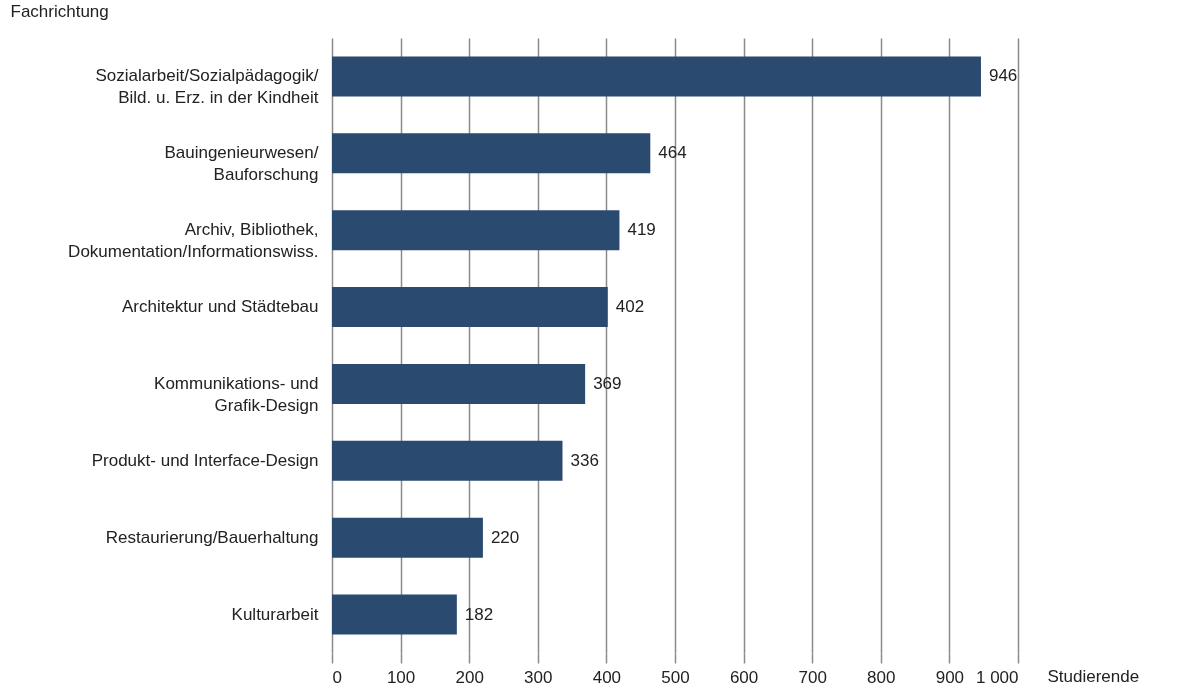  Describe the element at coordinates (205, 460) in the screenshot. I see `y-tick-label: Produkt- und Interface-Design` at that location.